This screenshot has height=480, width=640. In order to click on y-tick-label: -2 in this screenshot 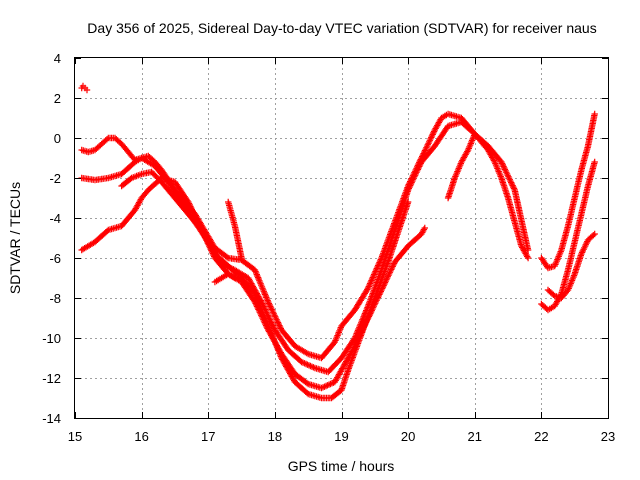, I will do `click(55, 178)`.